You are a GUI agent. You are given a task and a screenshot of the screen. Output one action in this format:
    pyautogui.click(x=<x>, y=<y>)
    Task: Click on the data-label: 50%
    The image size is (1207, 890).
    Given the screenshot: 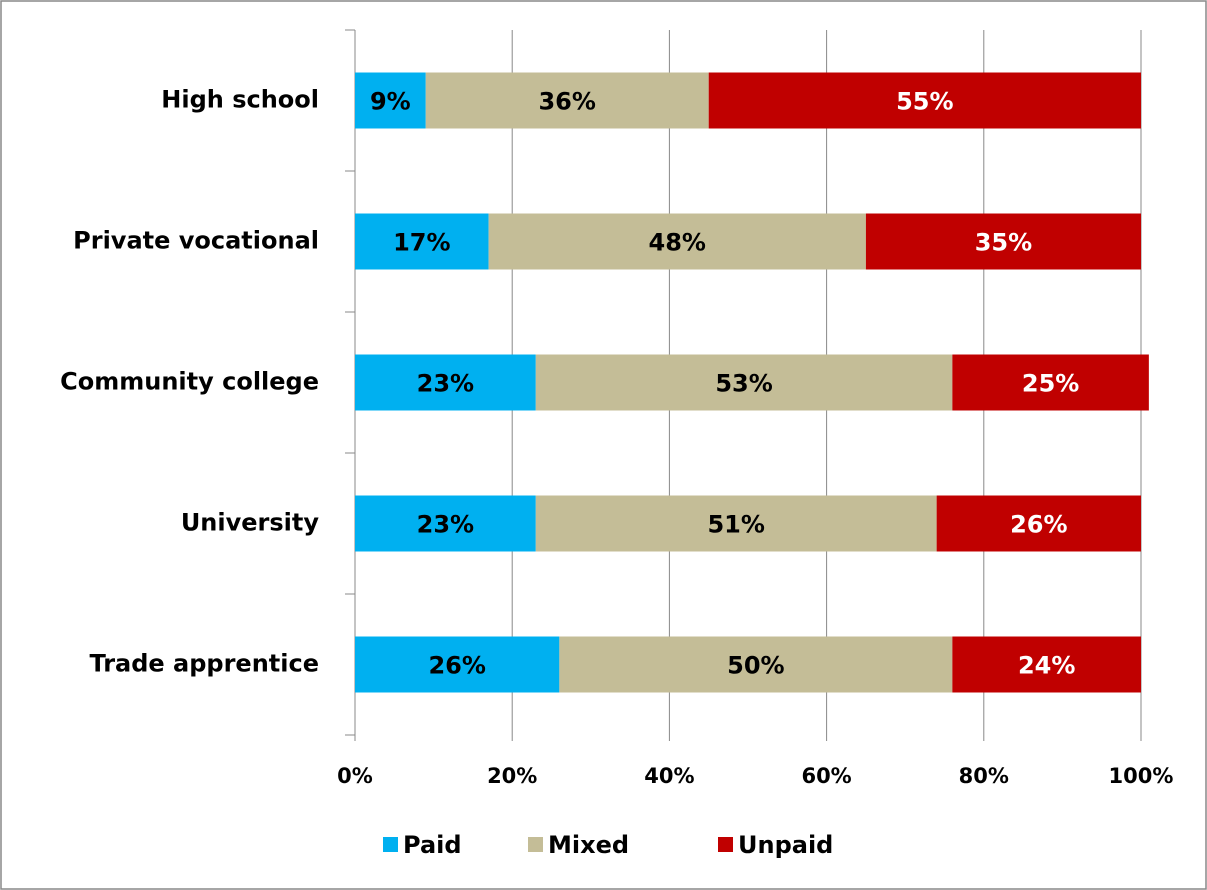 What is the action you would take?
    pyautogui.click(x=755, y=666)
    